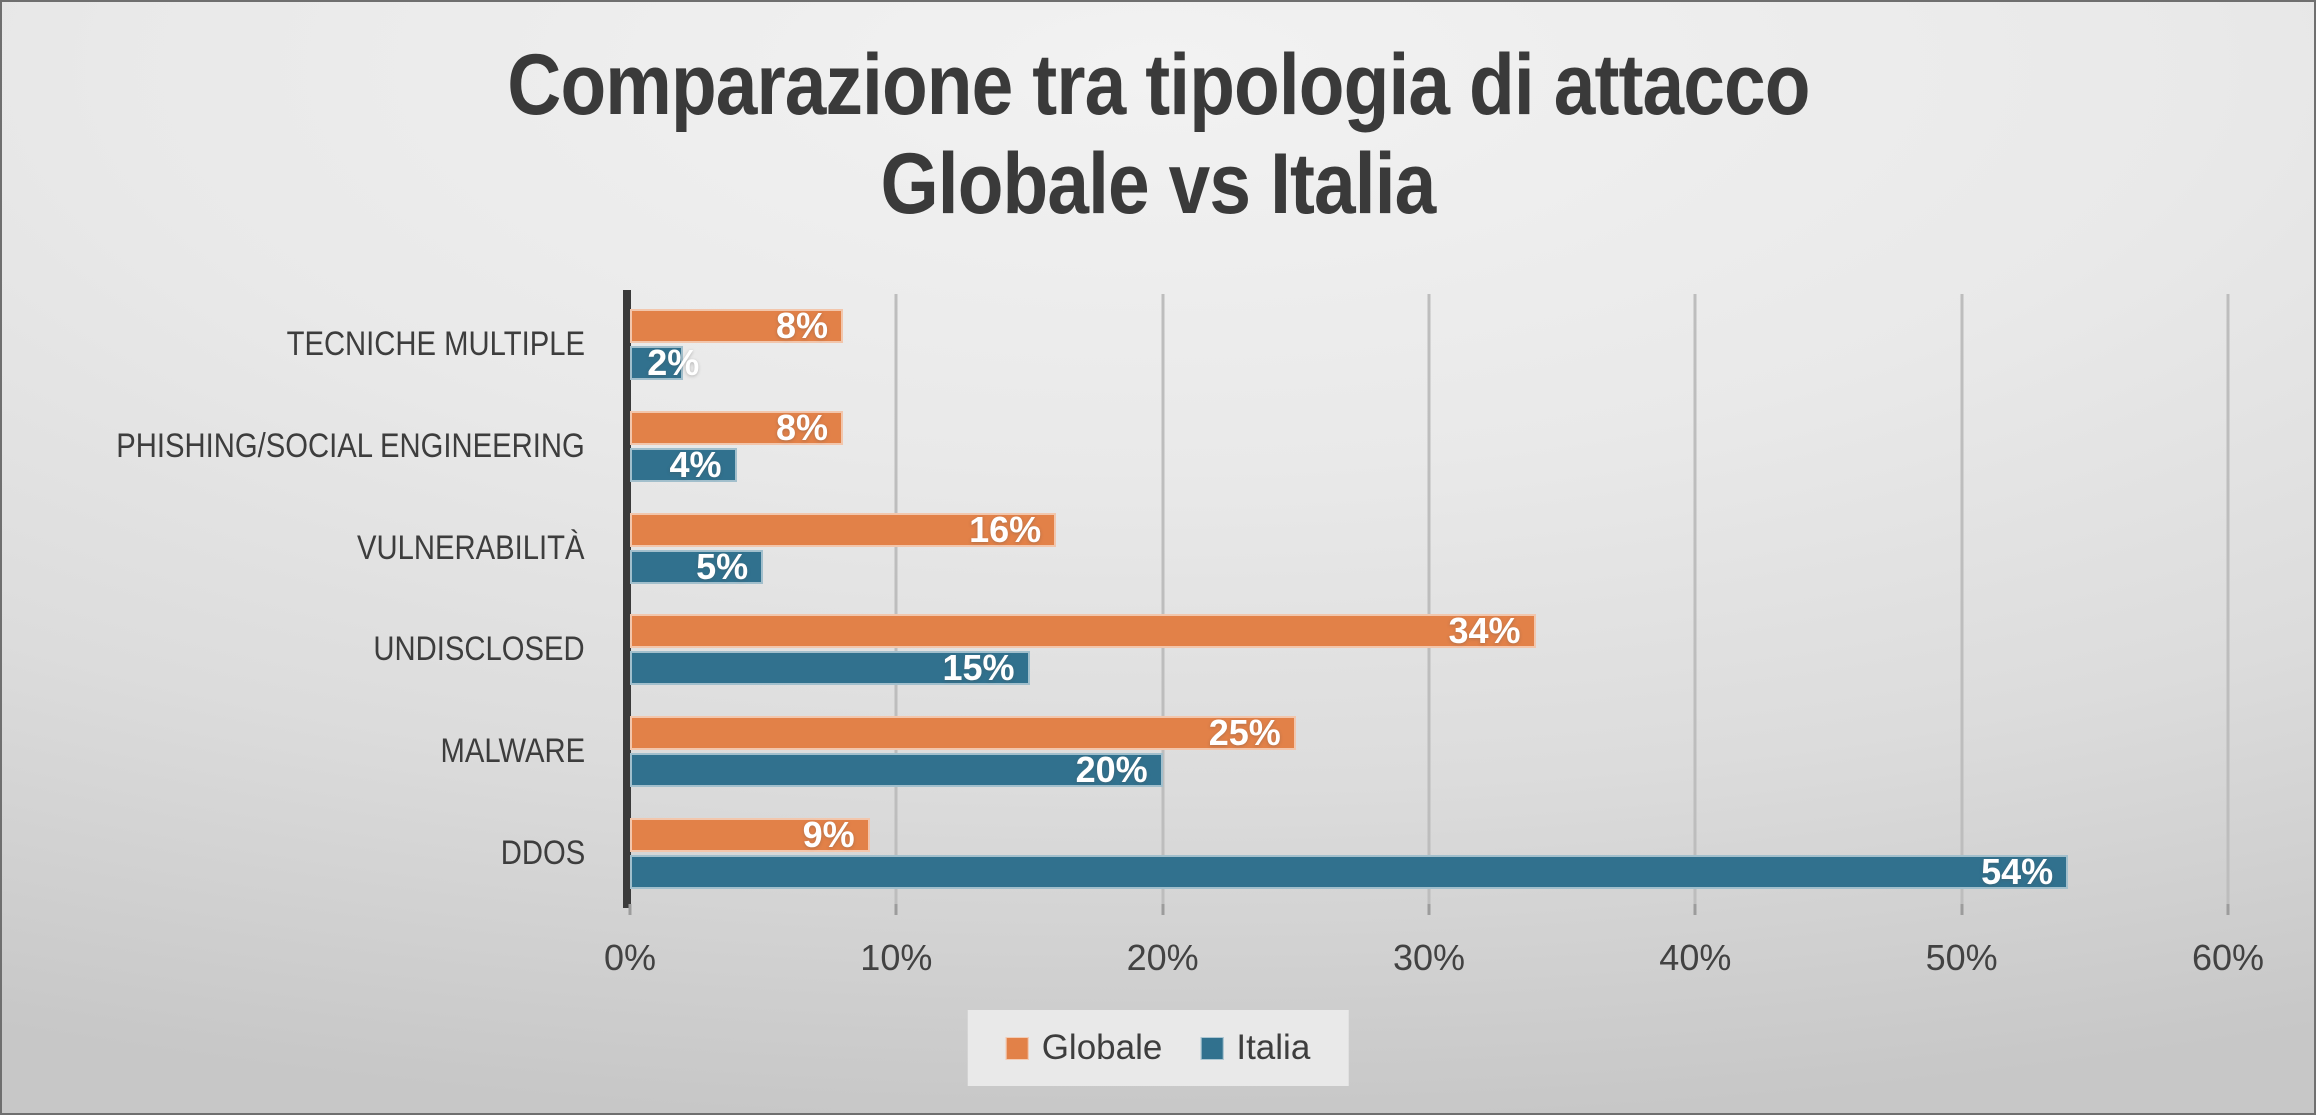 The image size is (2316, 1115). What do you see at coordinates (722, 566) in the screenshot?
I see `bar-value-label: 5%` at bounding box center [722, 566].